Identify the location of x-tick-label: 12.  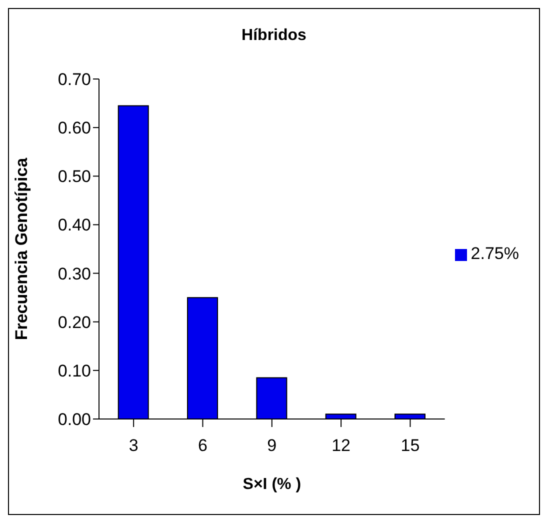
(341, 446).